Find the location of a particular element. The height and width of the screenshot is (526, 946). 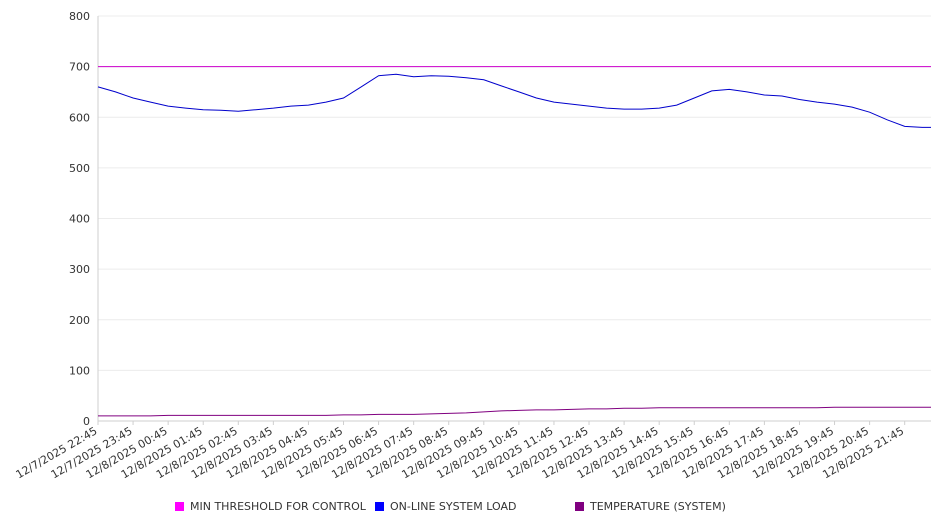

legend-swatch-temperature is located at coordinates (579, 506).